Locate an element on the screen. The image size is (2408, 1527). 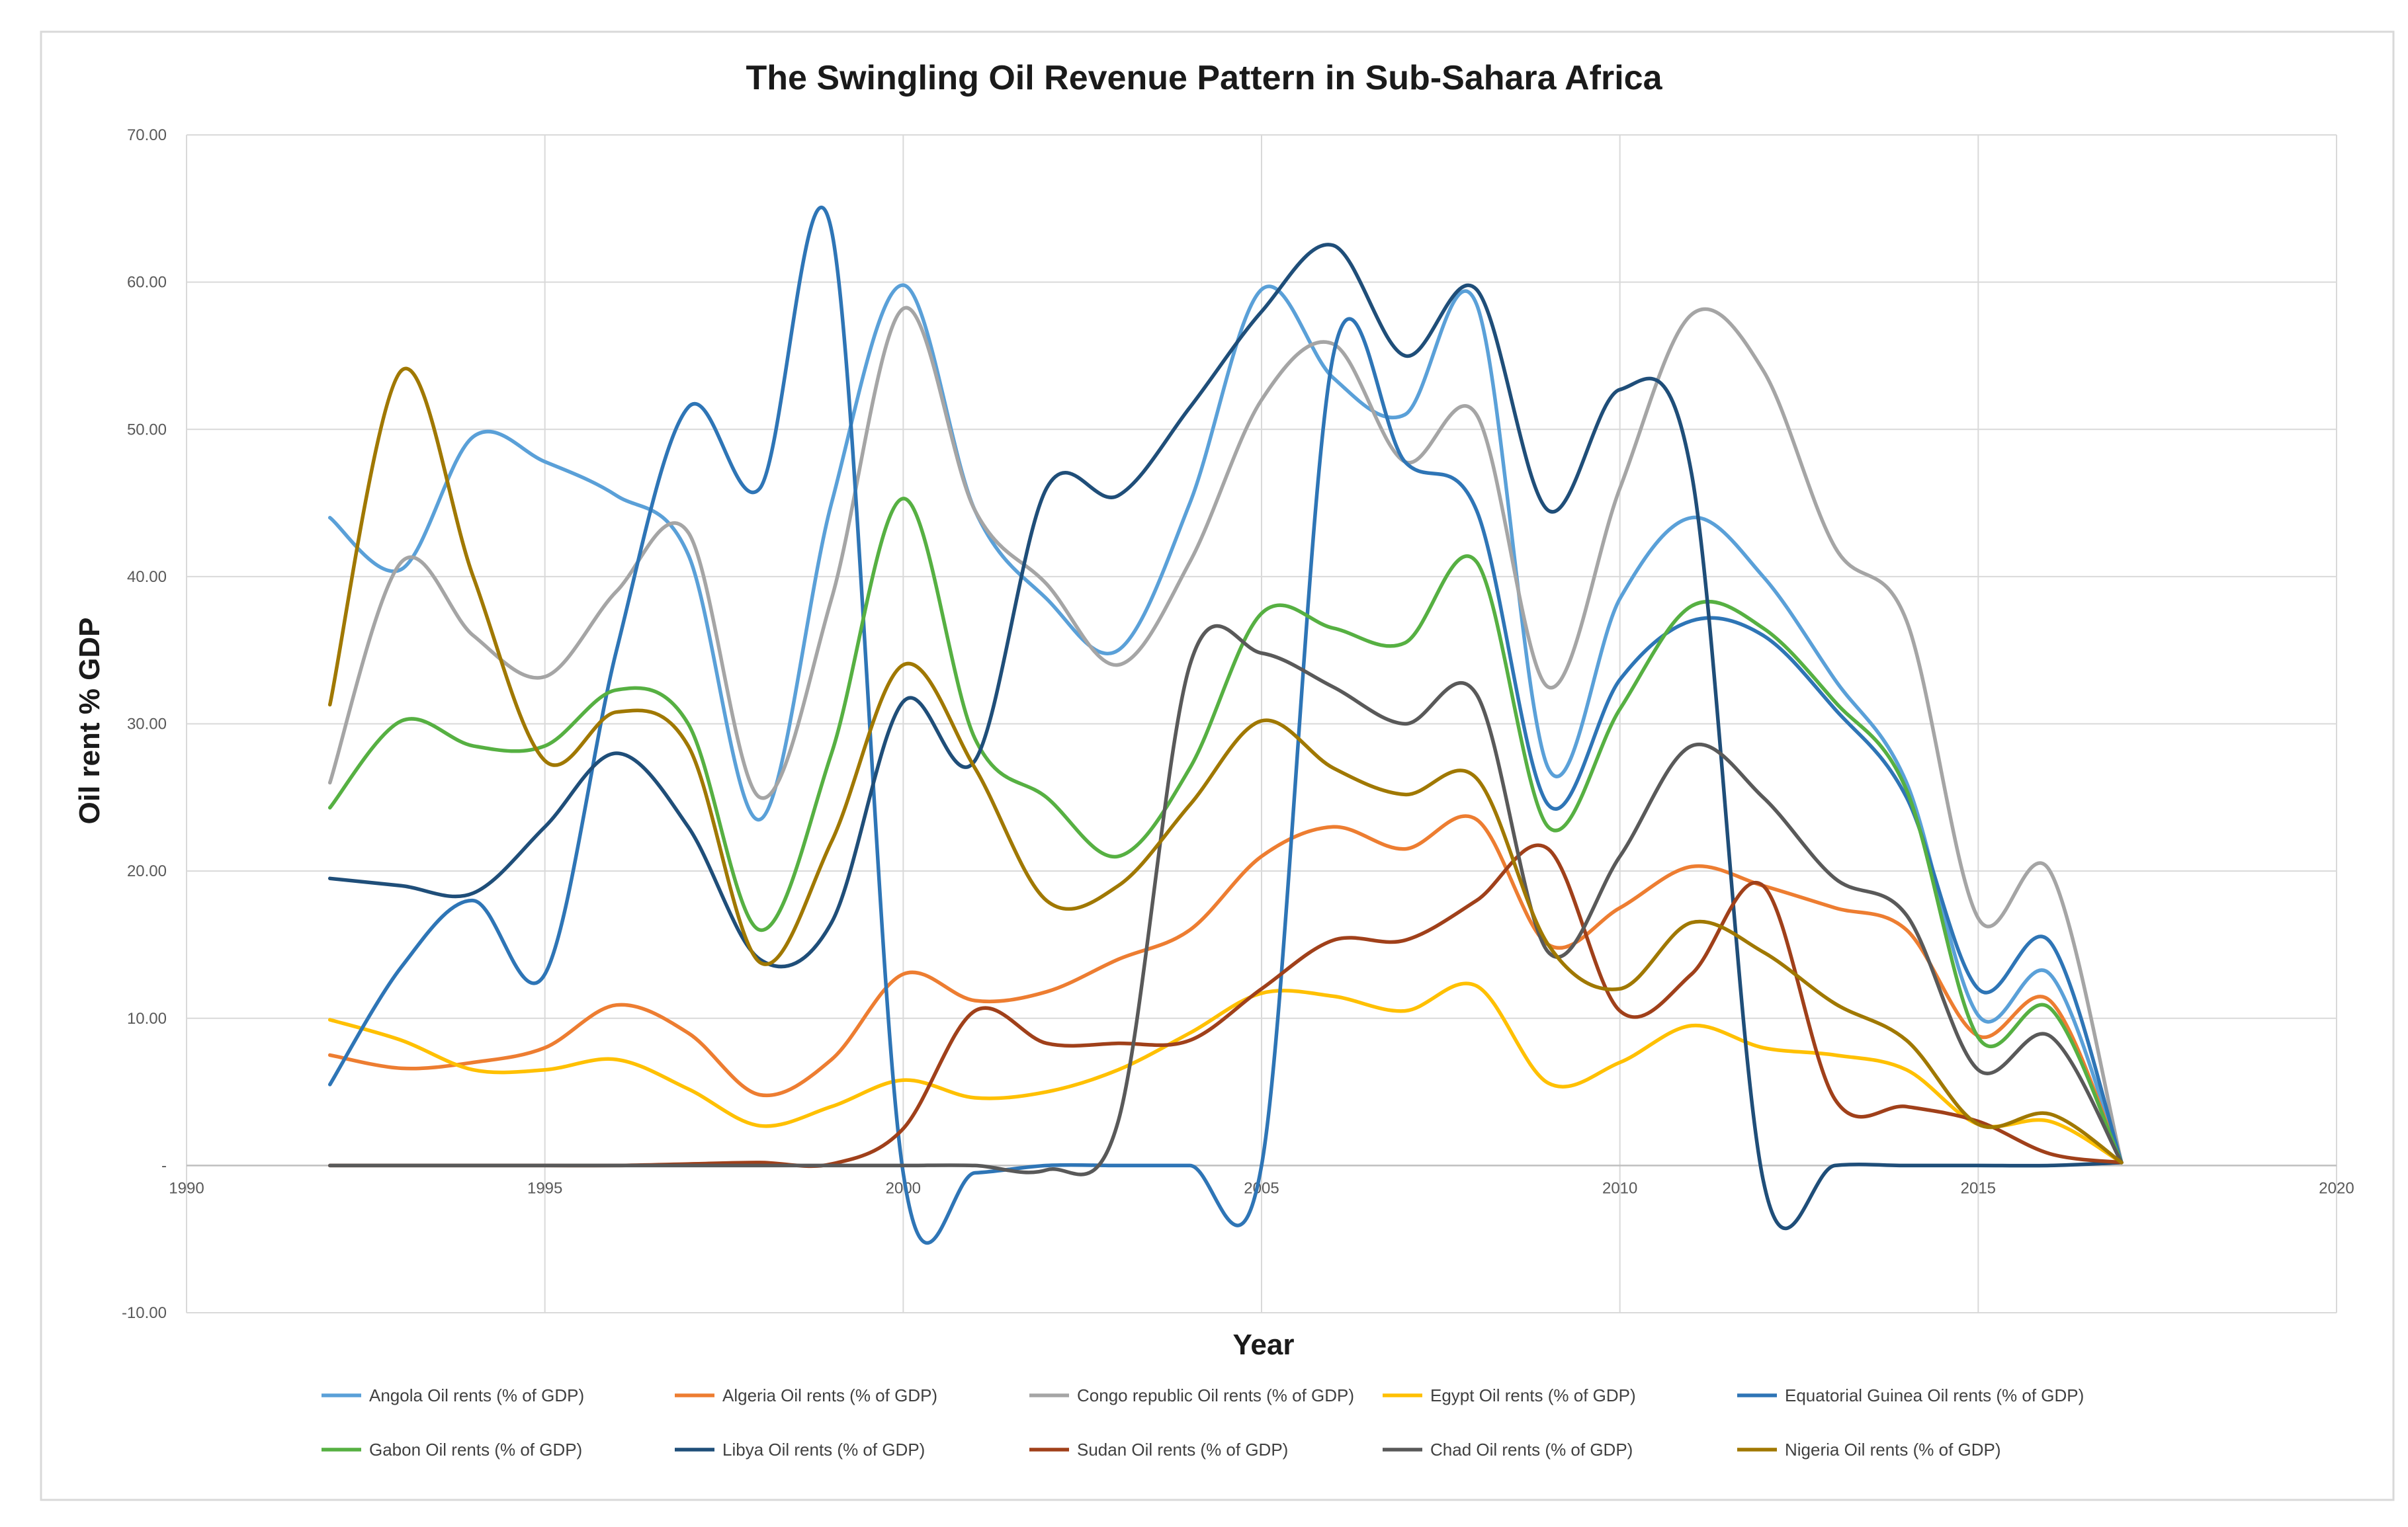
y-tick-label: 10.00 is located at coordinates (147, 1019).